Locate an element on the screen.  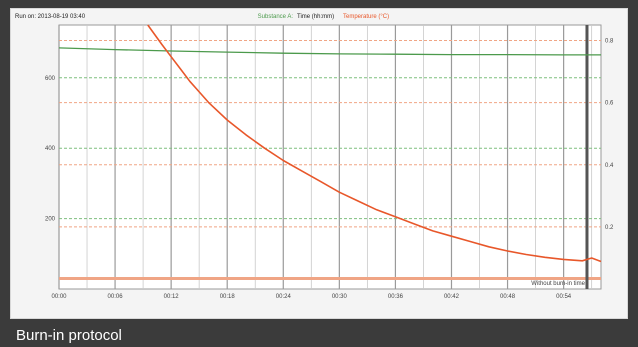
legend-series-temperature: Temperature (°C) is located at coordinates (366, 17).